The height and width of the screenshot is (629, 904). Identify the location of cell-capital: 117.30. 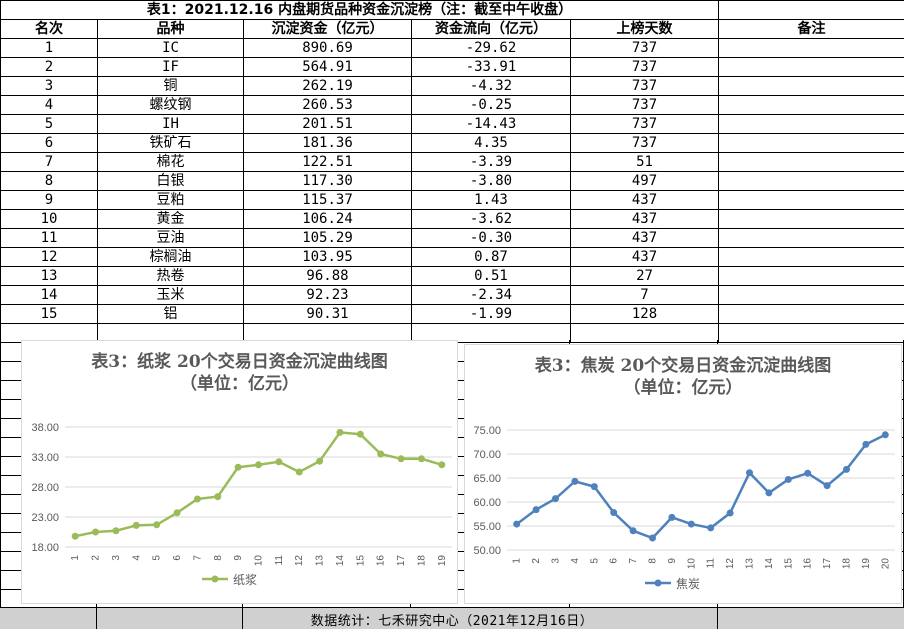
(328, 181).